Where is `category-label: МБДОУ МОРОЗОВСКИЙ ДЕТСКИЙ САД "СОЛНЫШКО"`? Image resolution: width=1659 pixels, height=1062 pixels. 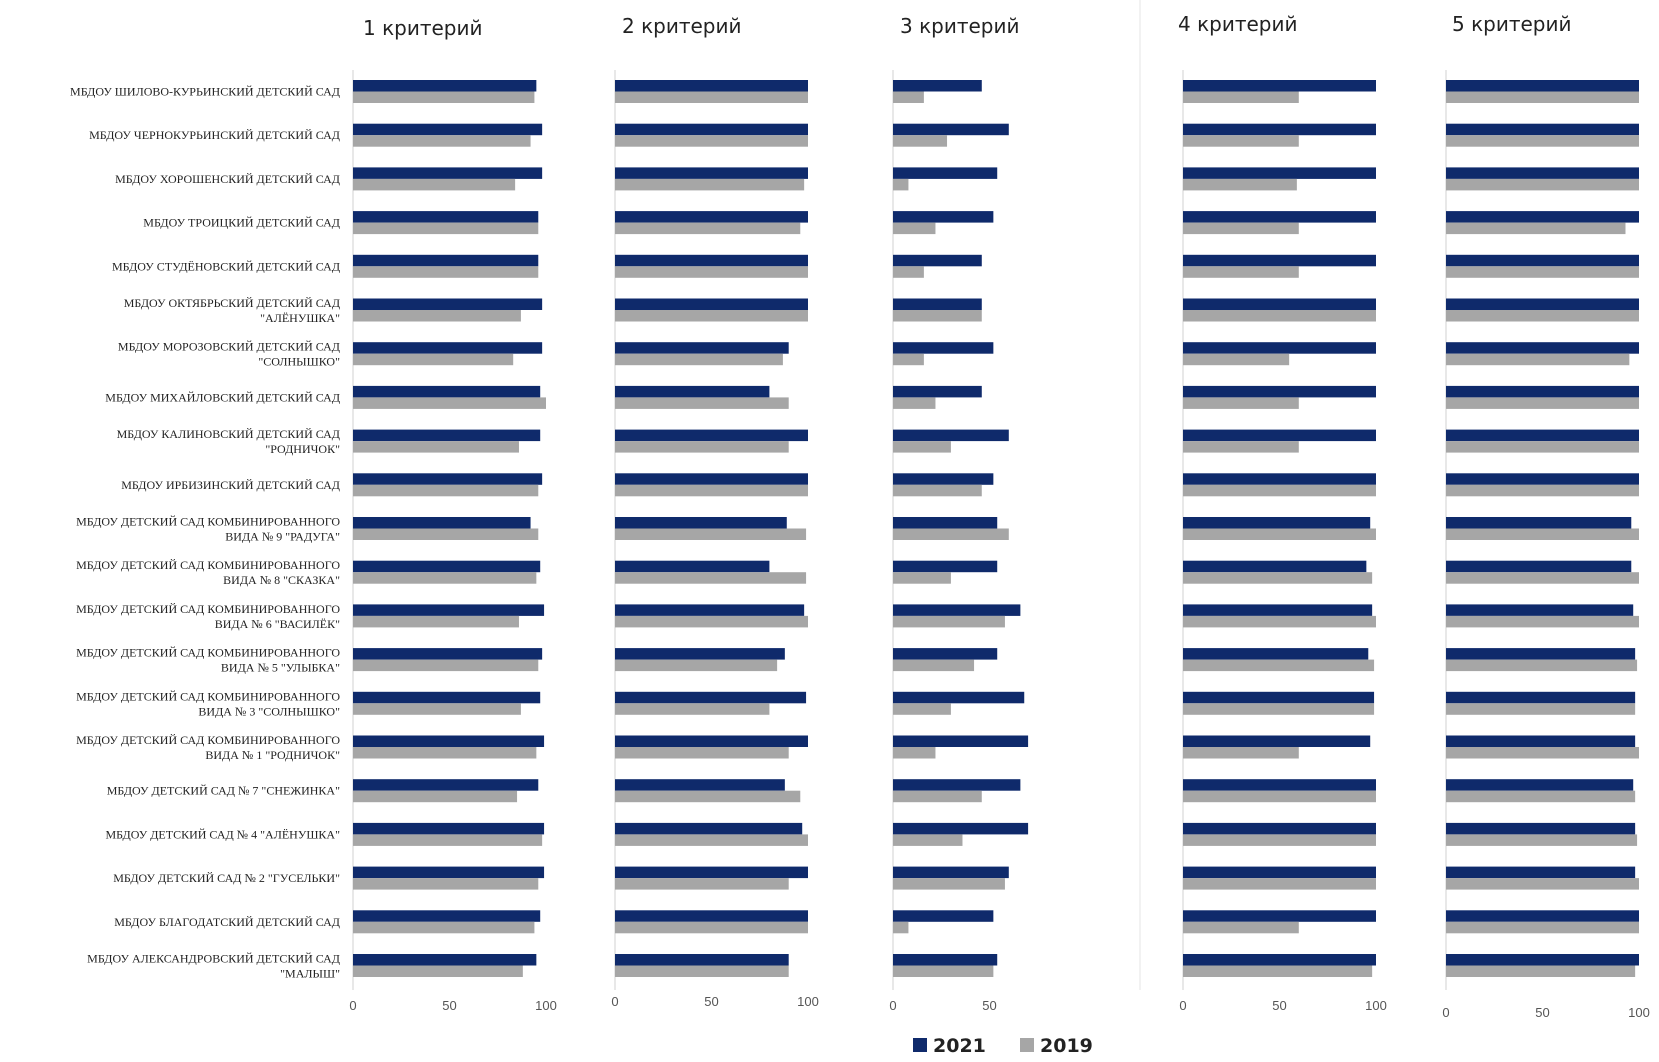 category-label: МБДОУ МОРОЗОВСКИЙ ДЕТСКИЙ САД "СОЛНЫШКО" is located at coordinates (229, 354).